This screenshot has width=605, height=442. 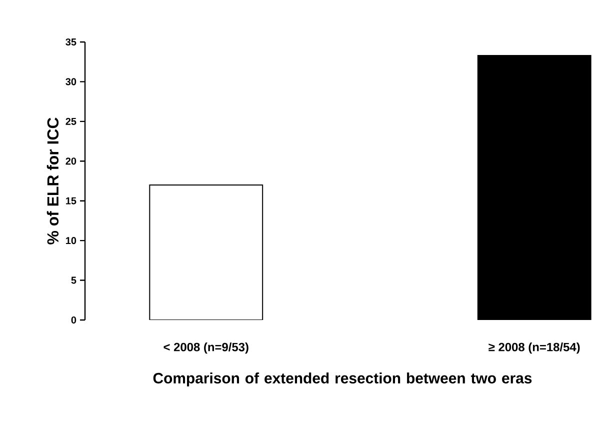 I want to click on y-tick-label: 5, so click(x=73, y=280).